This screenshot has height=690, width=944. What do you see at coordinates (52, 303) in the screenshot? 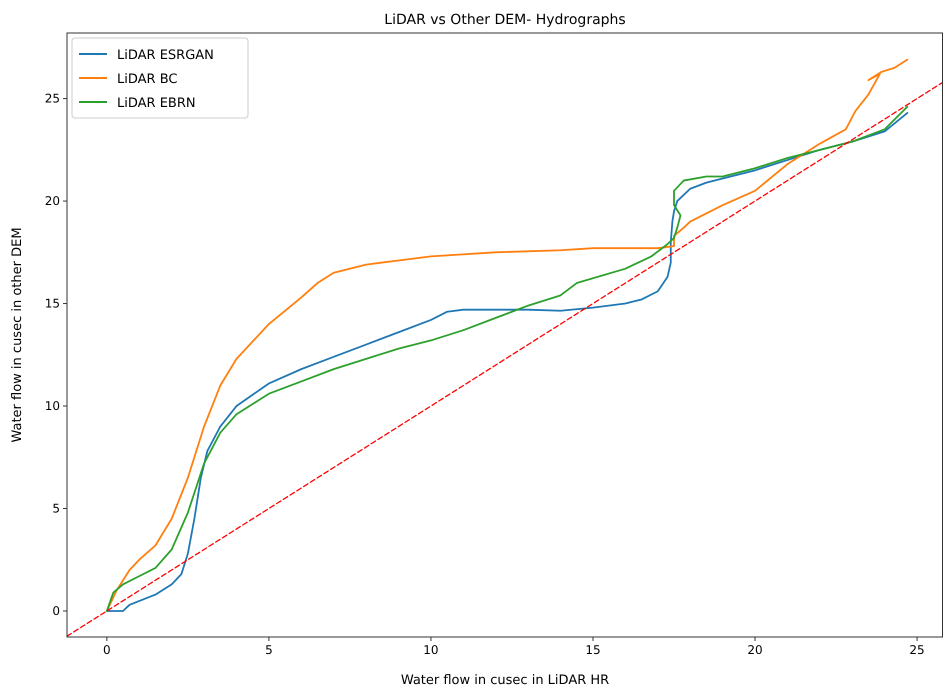
I see `y-tick-label: 15` at bounding box center [52, 303].